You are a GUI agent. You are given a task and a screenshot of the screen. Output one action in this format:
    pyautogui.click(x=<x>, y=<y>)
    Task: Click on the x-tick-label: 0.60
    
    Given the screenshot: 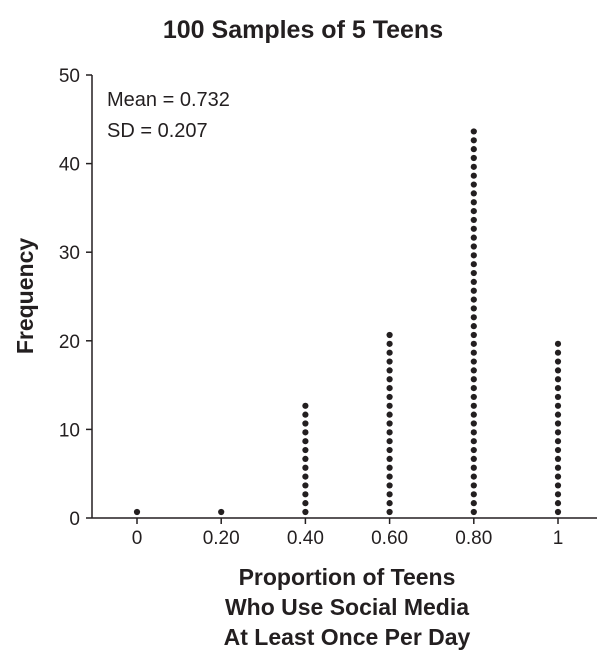 What is the action you would take?
    pyautogui.click(x=389, y=538)
    